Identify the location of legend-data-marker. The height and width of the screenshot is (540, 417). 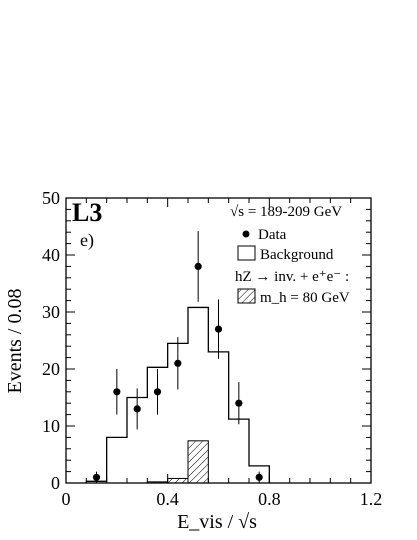
(246, 234).